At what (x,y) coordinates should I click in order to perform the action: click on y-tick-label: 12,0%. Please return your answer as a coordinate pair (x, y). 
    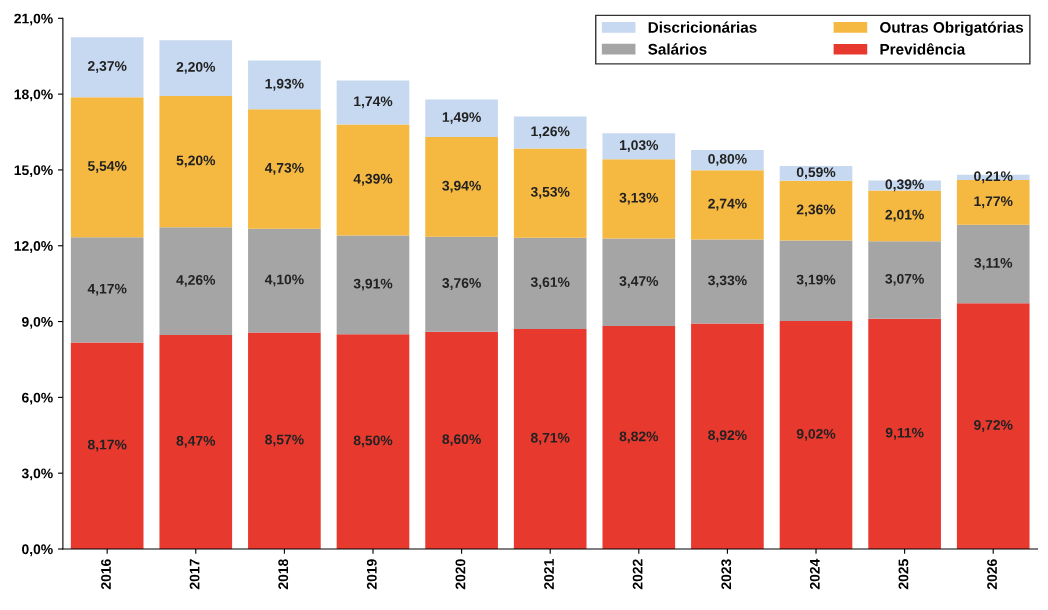
    Looking at the image, I should click on (33, 247).